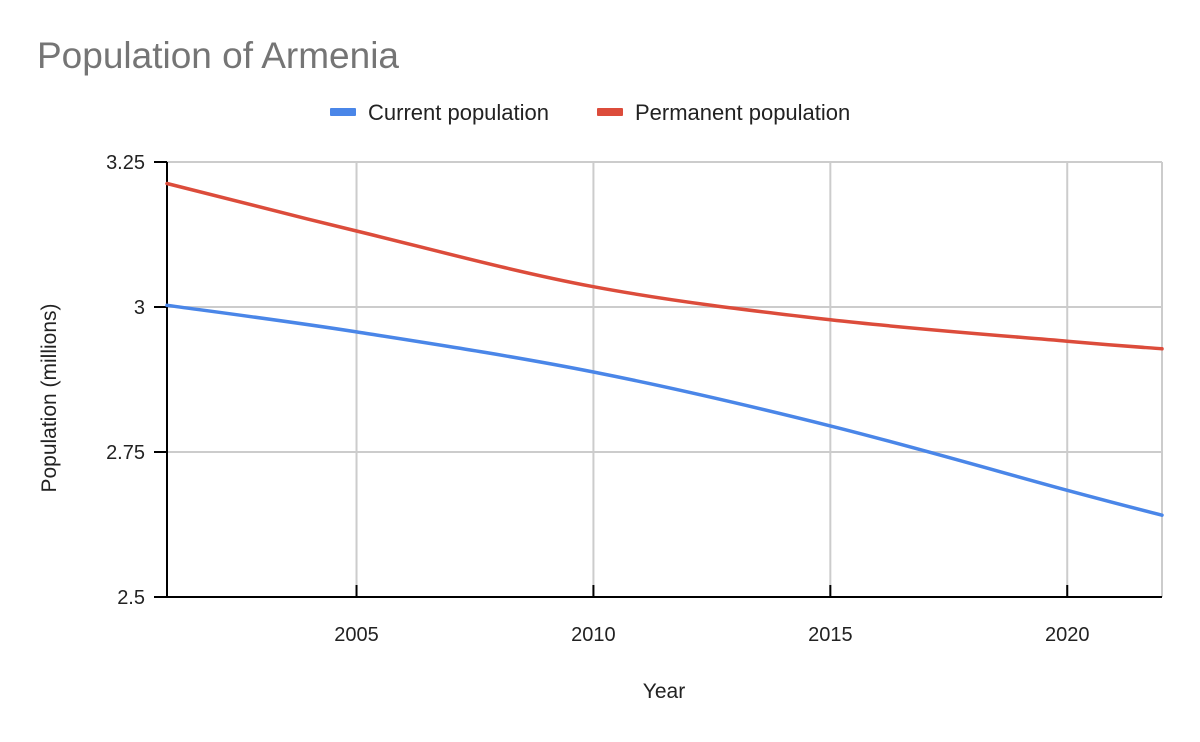 Image resolution: width=1200 pixels, height=742 pixels. Describe the element at coordinates (218, 55) in the screenshot. I see `chart-title: Population of Armenia` at that location.